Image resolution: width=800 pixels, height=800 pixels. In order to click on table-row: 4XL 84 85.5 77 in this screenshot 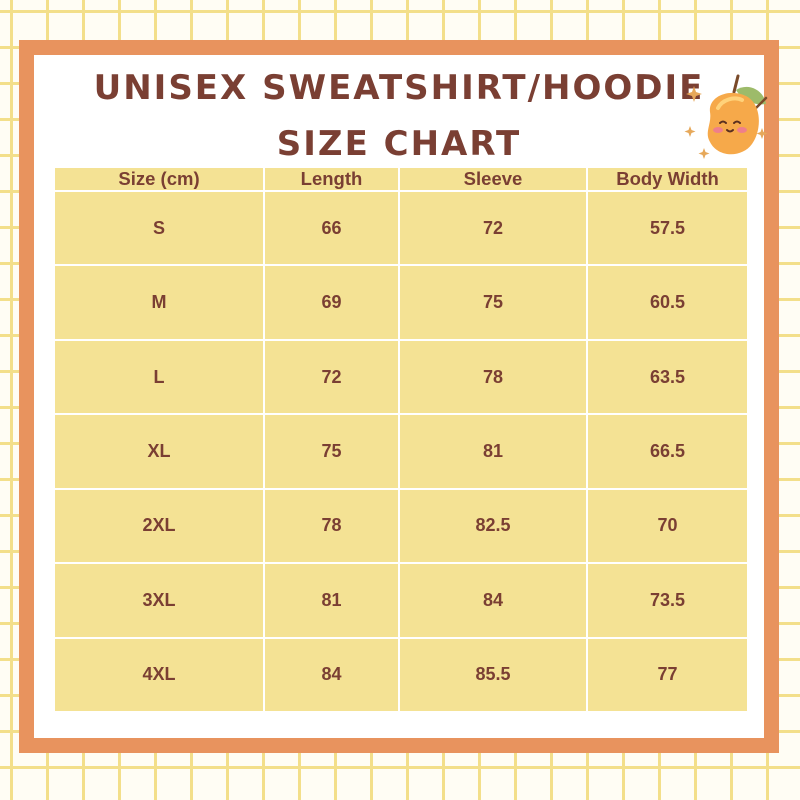, I will do `click(401, 675)`.